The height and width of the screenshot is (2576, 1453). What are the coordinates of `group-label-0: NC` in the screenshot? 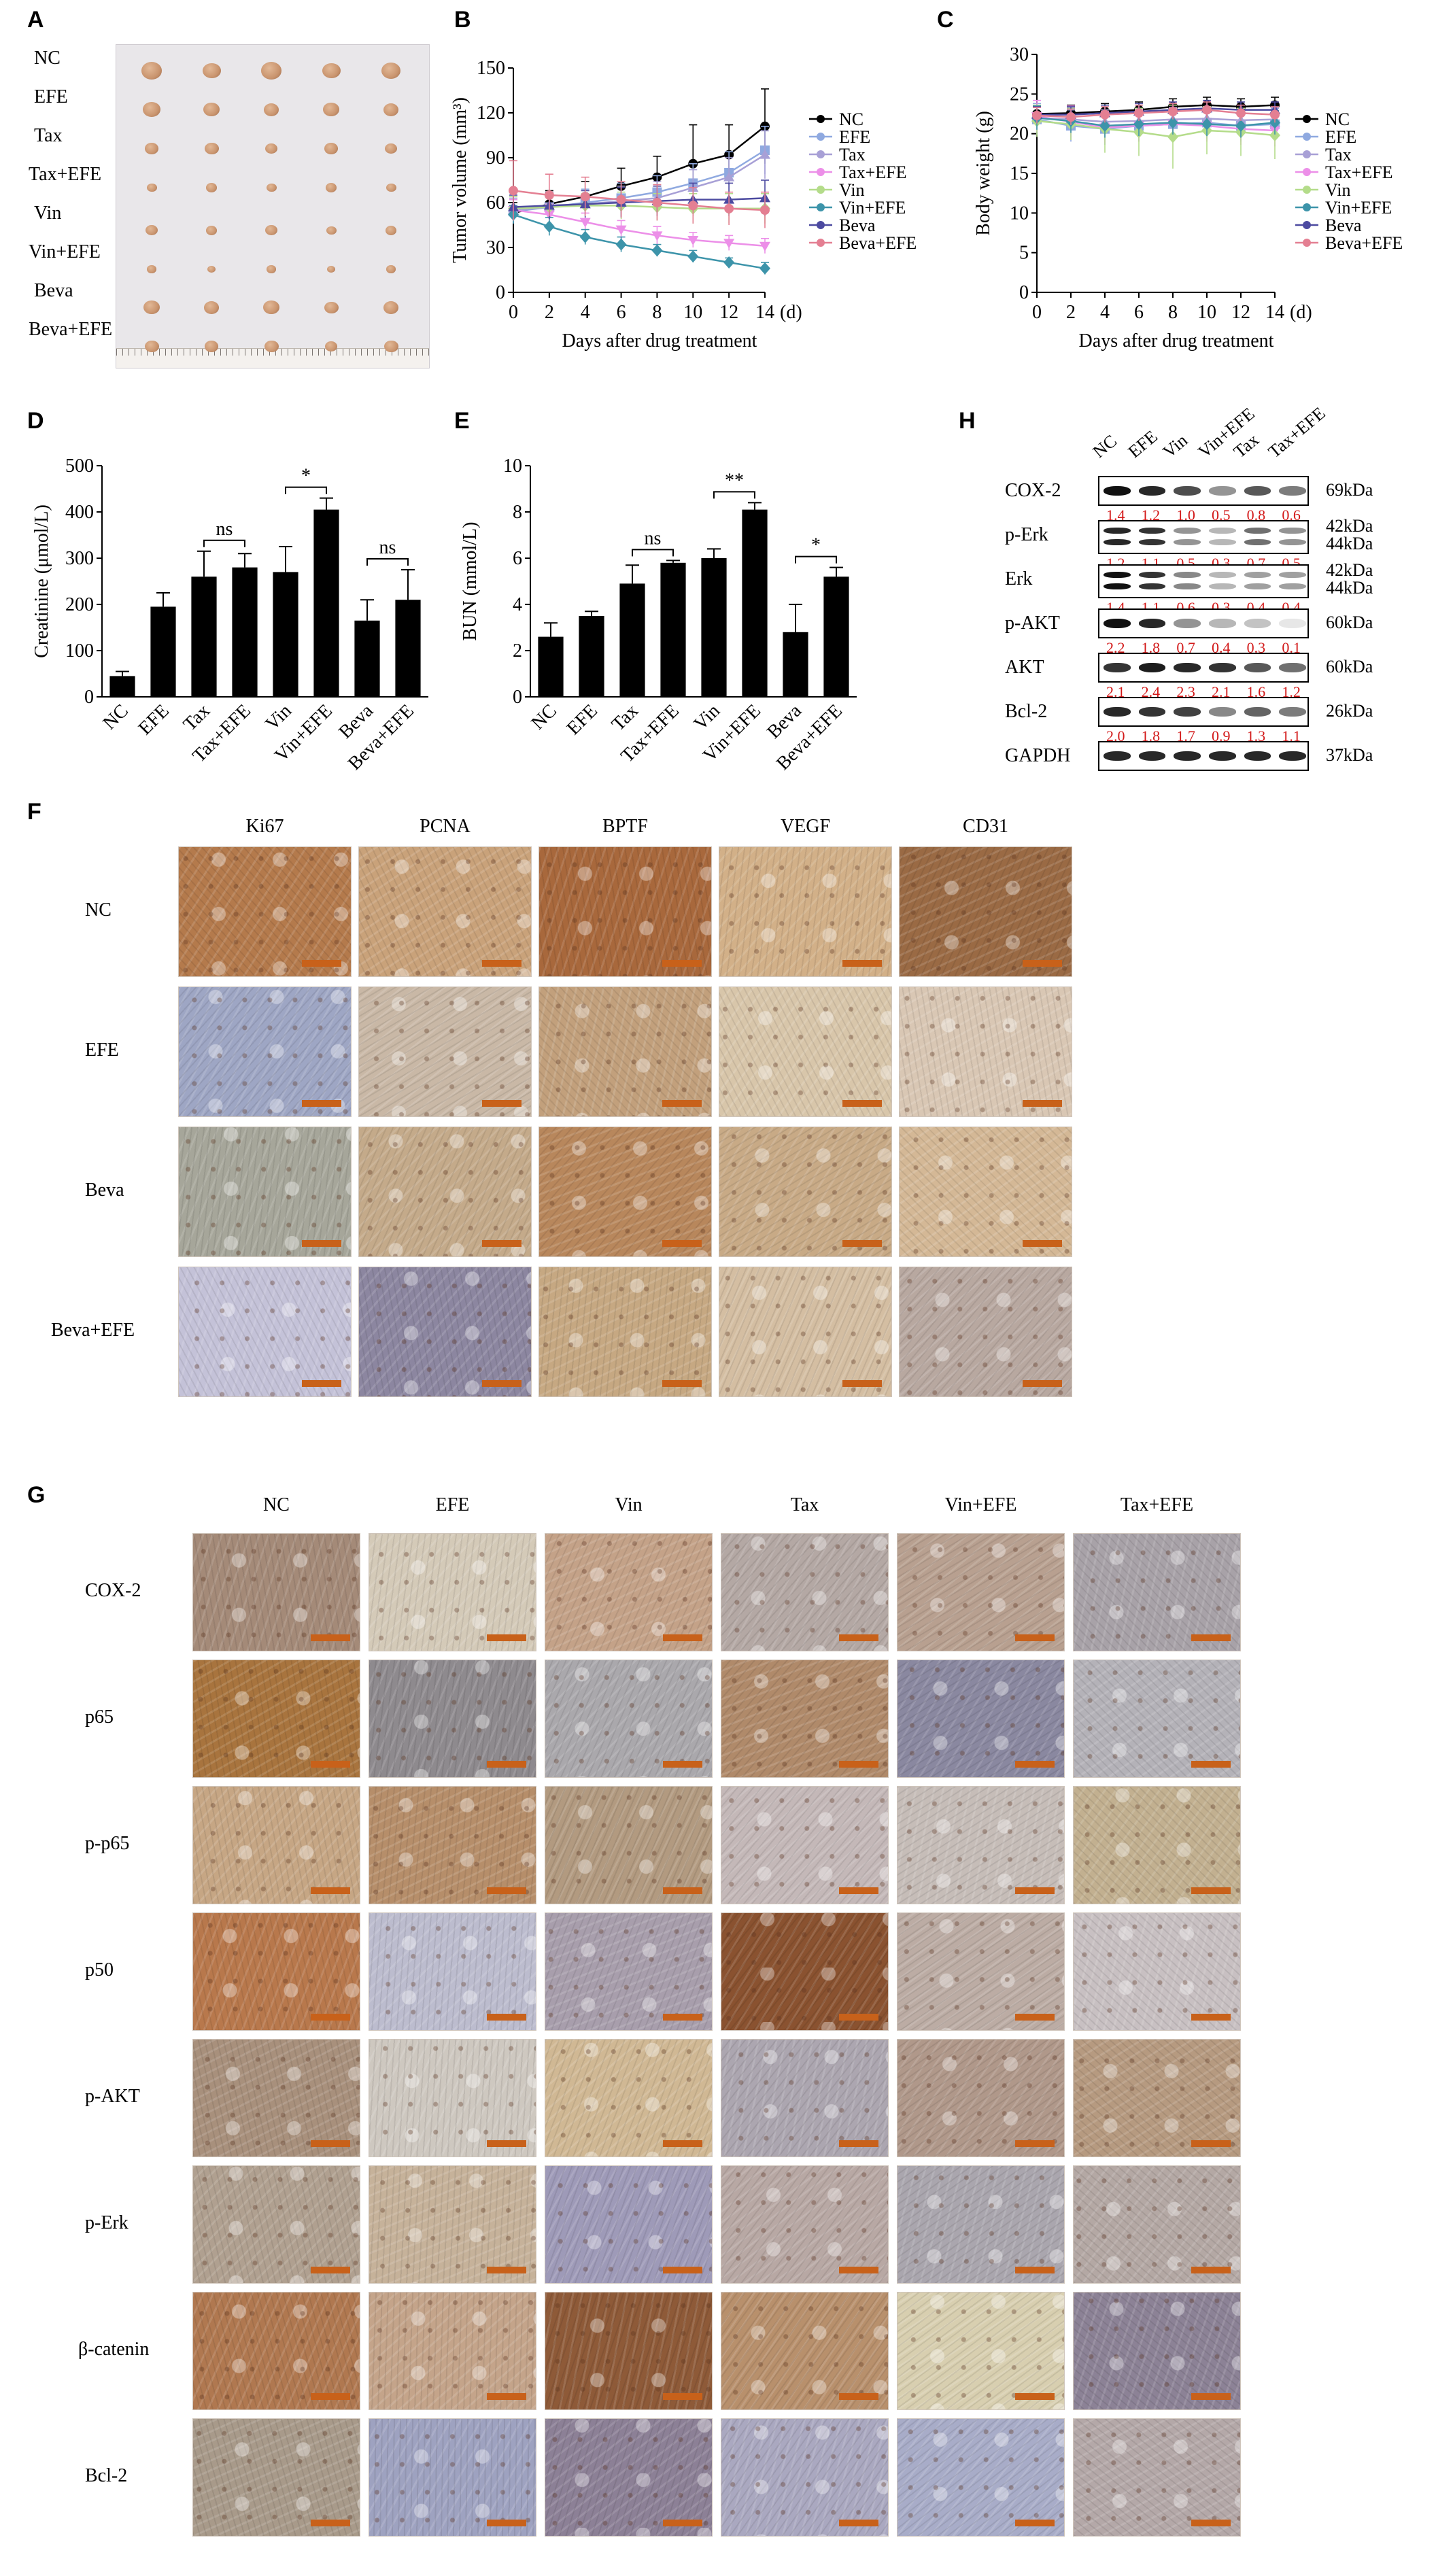 It's located at (47, 58).